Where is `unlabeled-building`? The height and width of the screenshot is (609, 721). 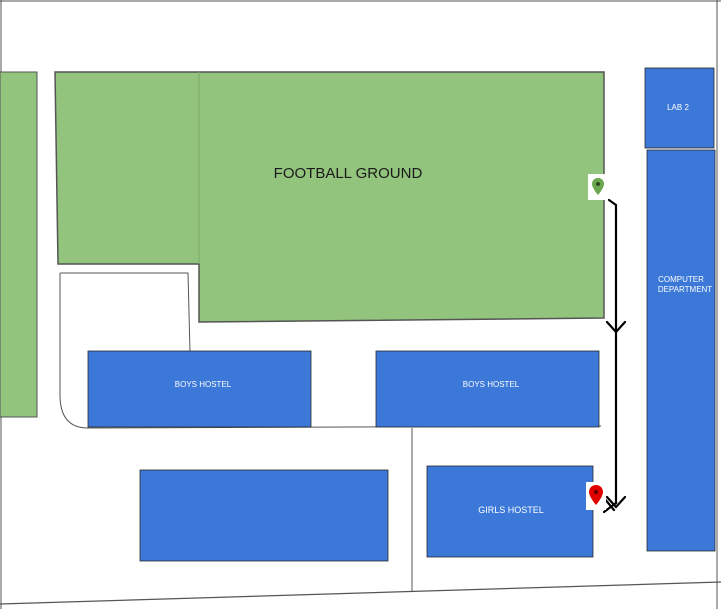 unlabeled-building is located at coordinates (264, 515).